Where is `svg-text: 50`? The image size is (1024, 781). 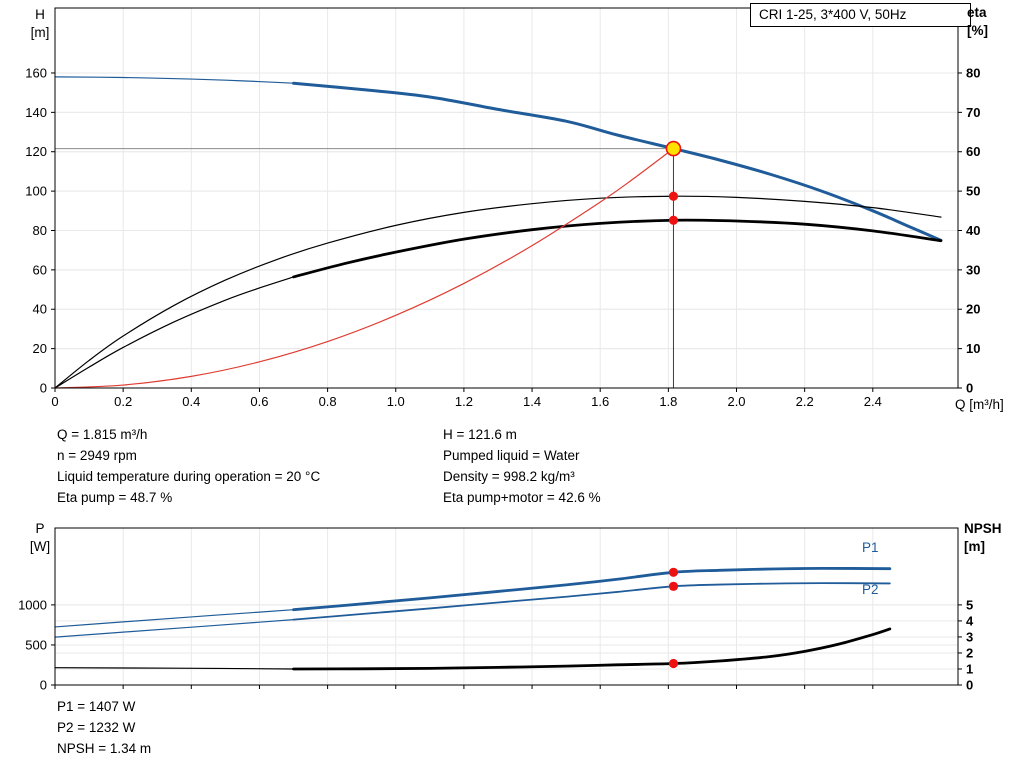 svg-text: 50 is located at coordinates (973, 191).